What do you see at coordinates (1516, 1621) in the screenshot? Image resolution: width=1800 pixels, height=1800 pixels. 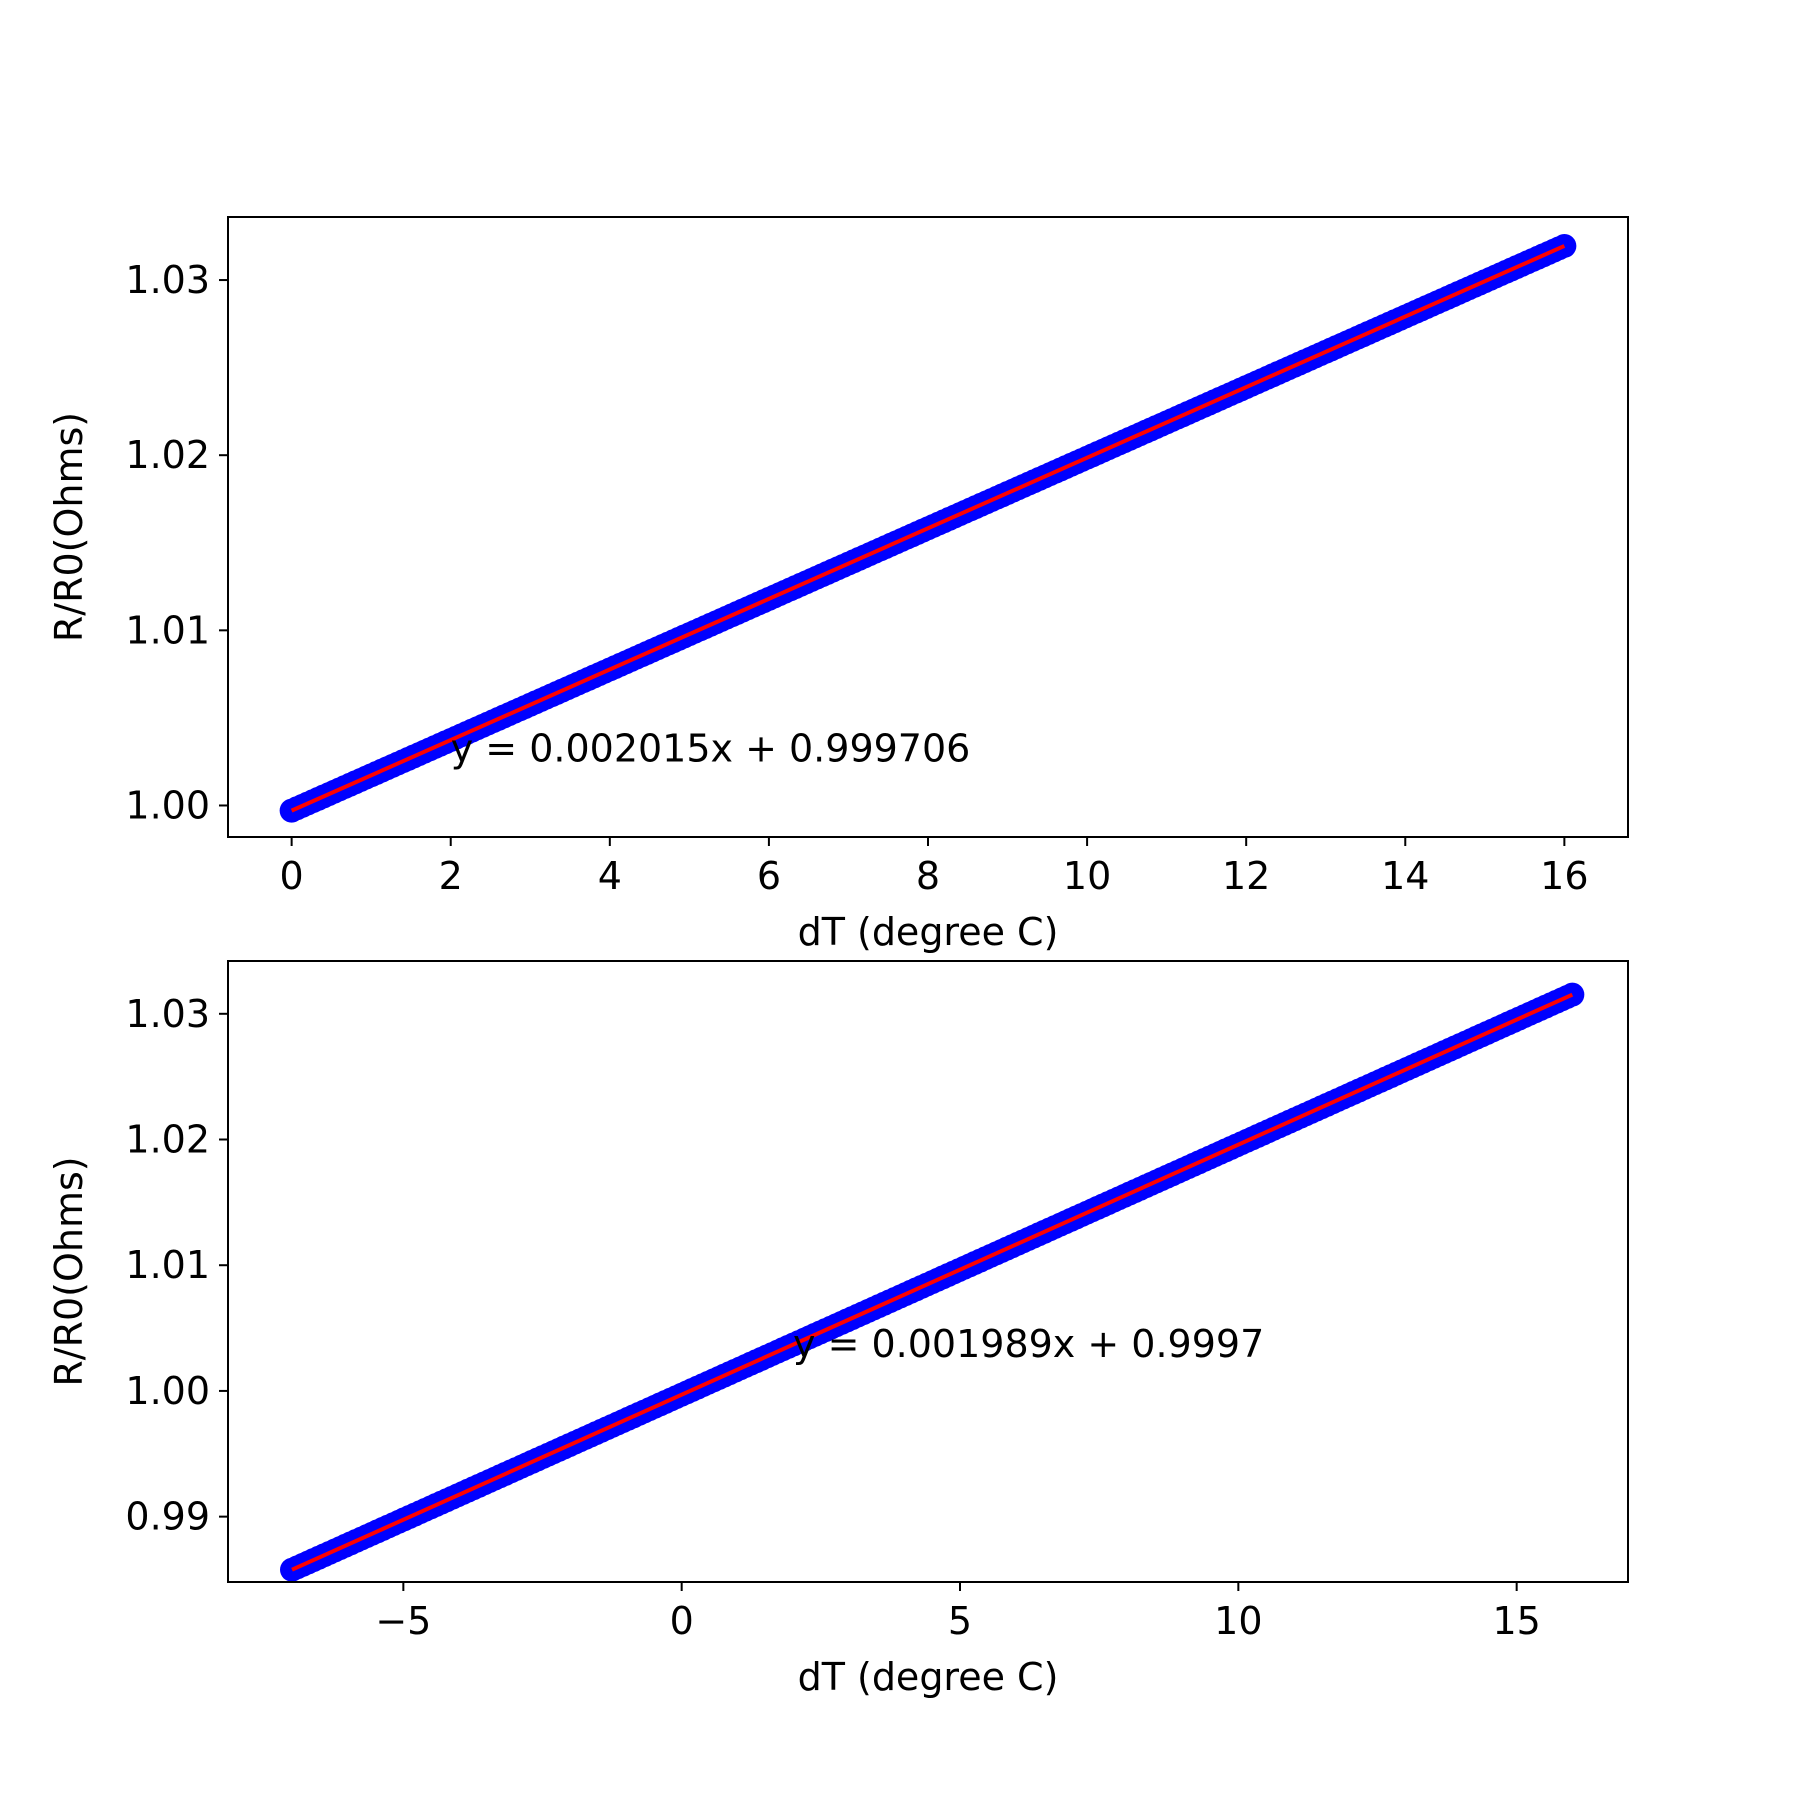 I see `x-tick-label: 15` at bounding box center [1516, 1621].